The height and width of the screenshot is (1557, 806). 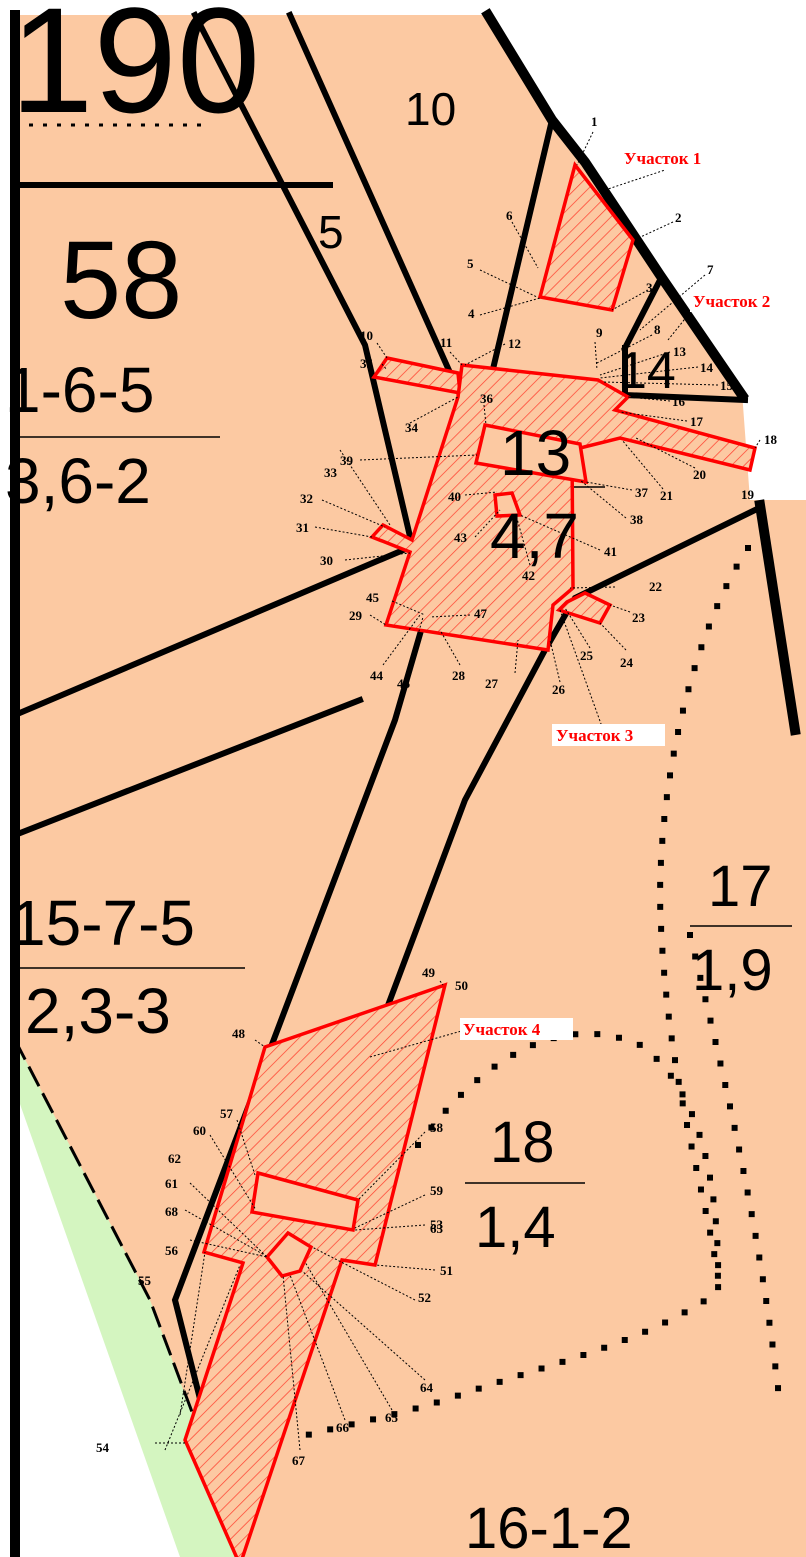 I want to click on point-label: 3, so click(x=649, y=287).